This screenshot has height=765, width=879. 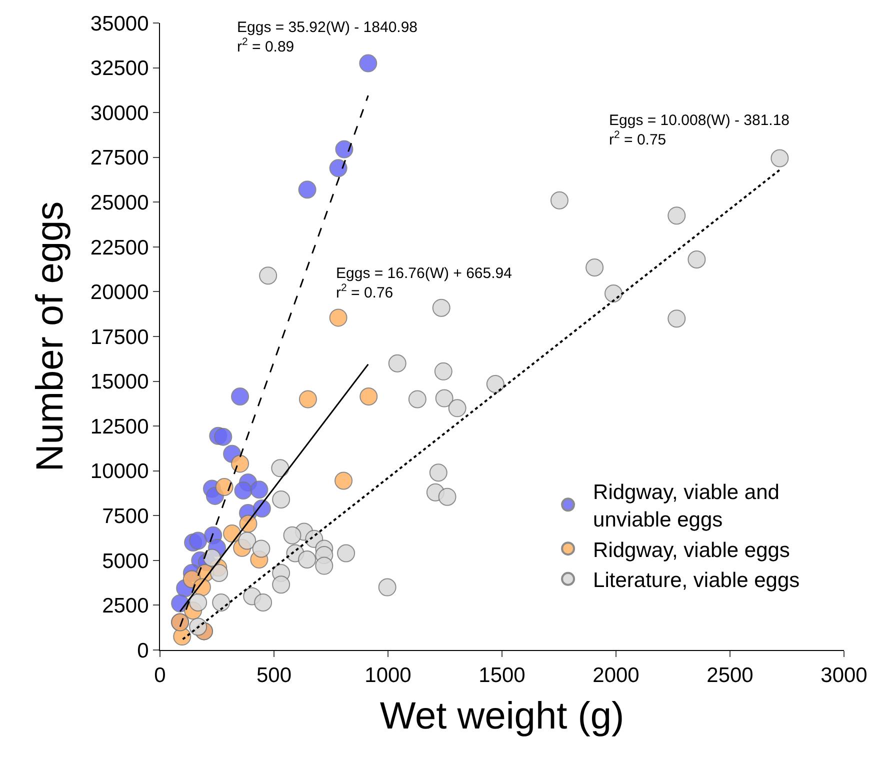 What do you see at coordinates (502, 676) in the screenshot?
I see `x-tick-label: 1500` at bounding box center [502, 676].